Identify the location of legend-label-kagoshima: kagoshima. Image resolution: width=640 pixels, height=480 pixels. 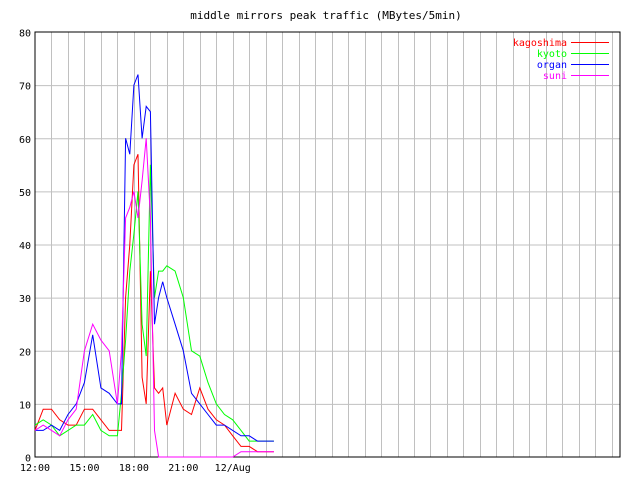
(540, 43).